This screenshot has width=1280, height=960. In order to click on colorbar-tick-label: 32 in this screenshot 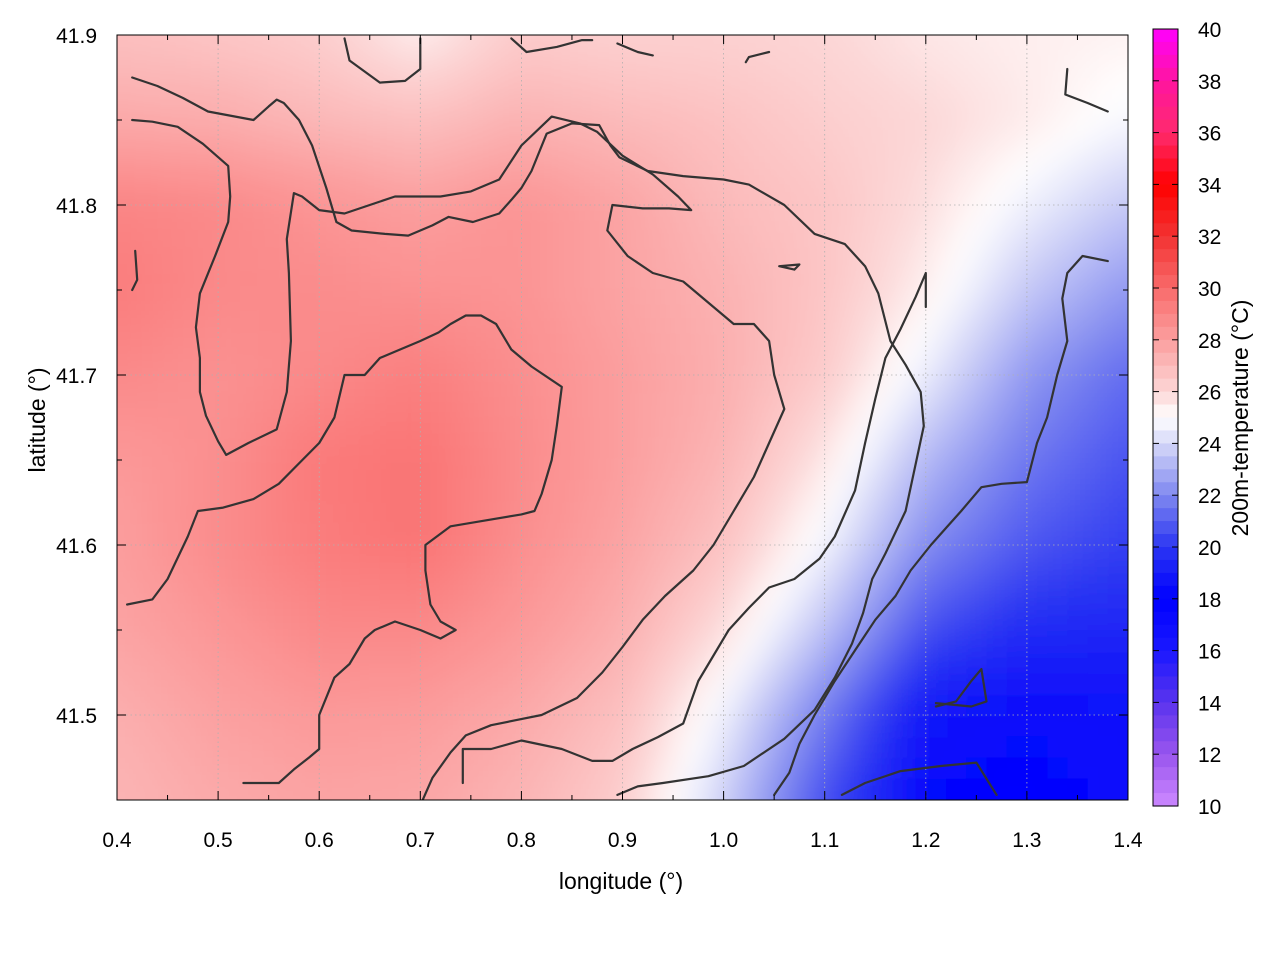, I will do `click(1209, 237)`.